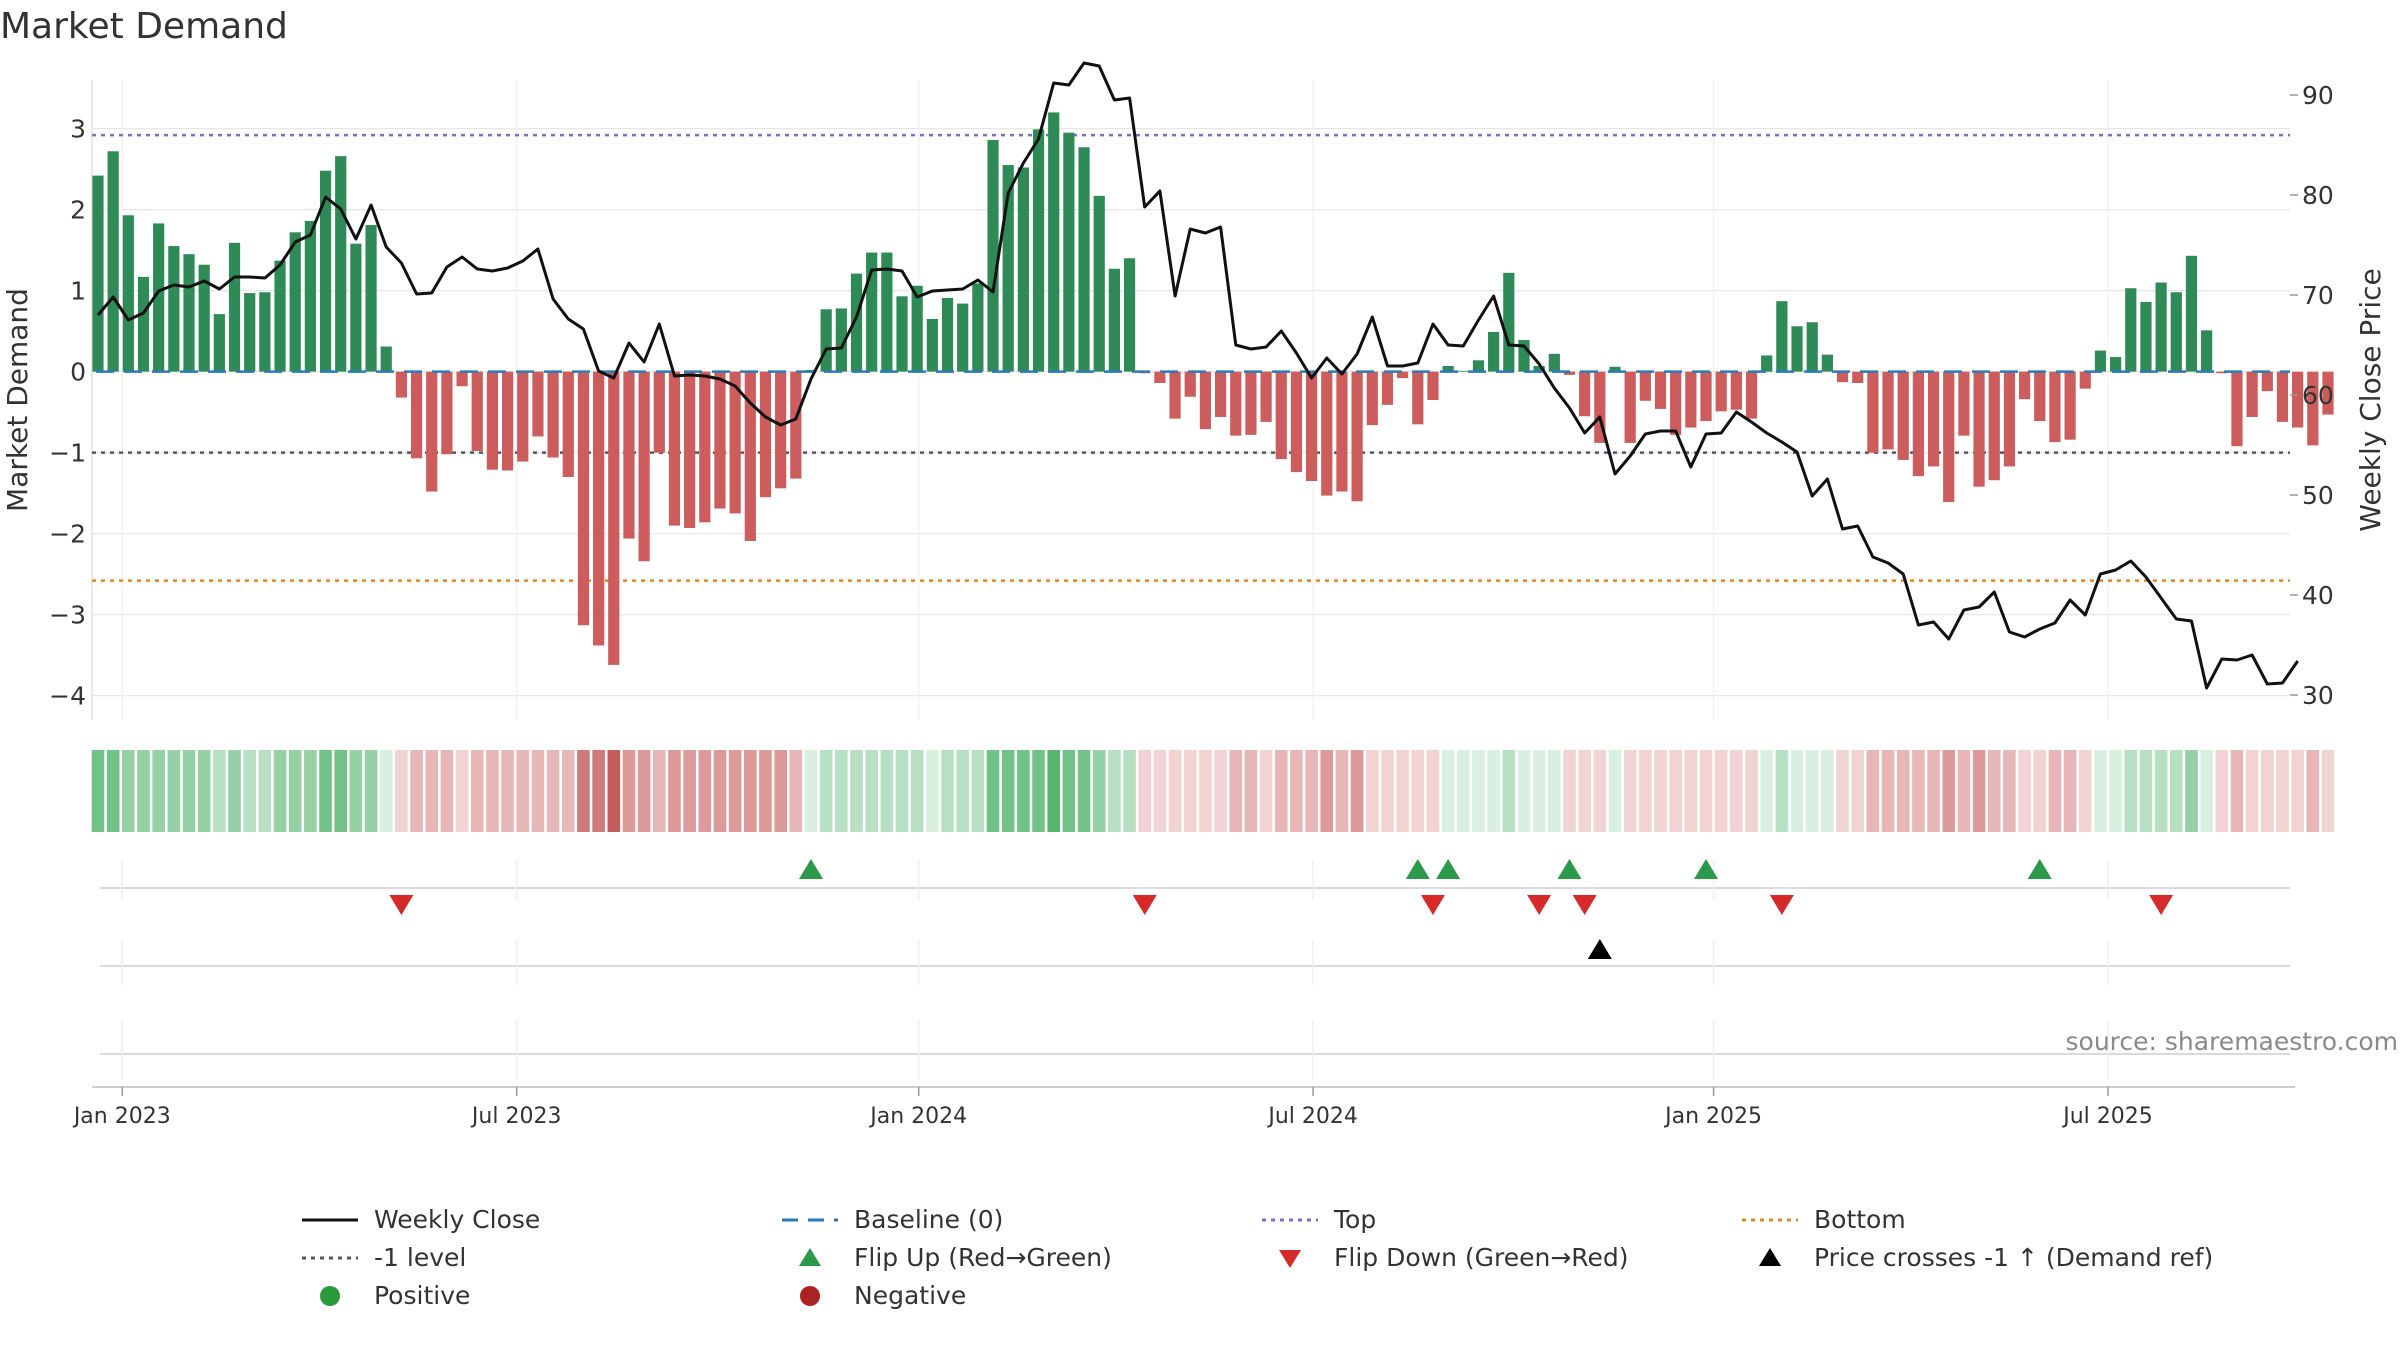  I want to click on legend-label: Negative, so click(910, 1295).